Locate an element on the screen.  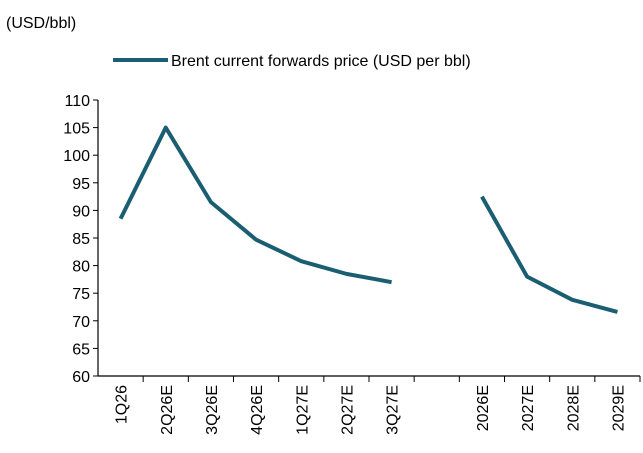
x-tick-label: 2029E is located at coordinates (618, 408).